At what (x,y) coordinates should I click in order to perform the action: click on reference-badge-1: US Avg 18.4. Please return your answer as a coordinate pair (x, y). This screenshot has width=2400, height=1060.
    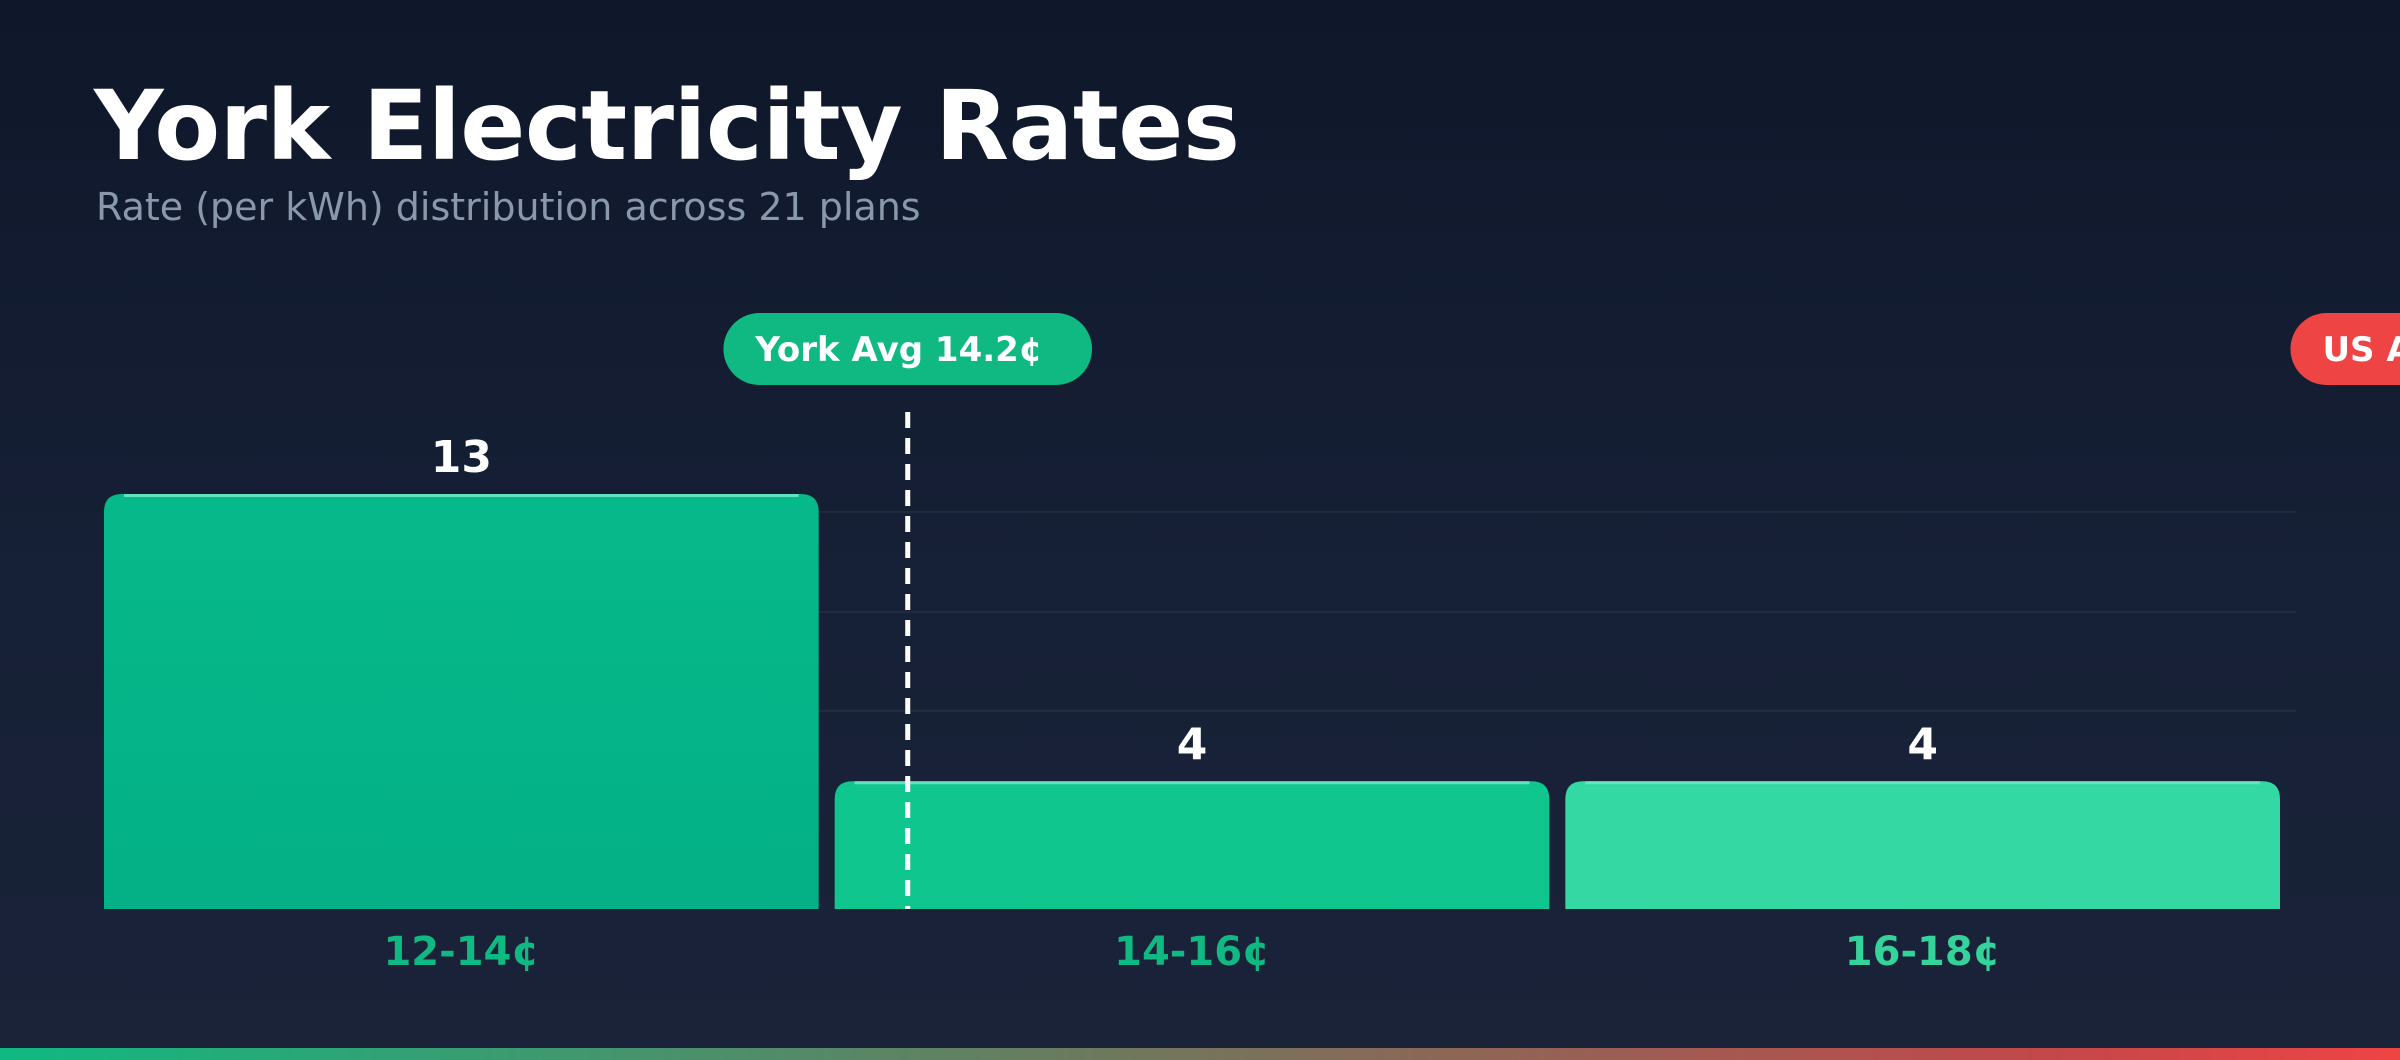
    Looking at the image, I should click on (2345, 349).